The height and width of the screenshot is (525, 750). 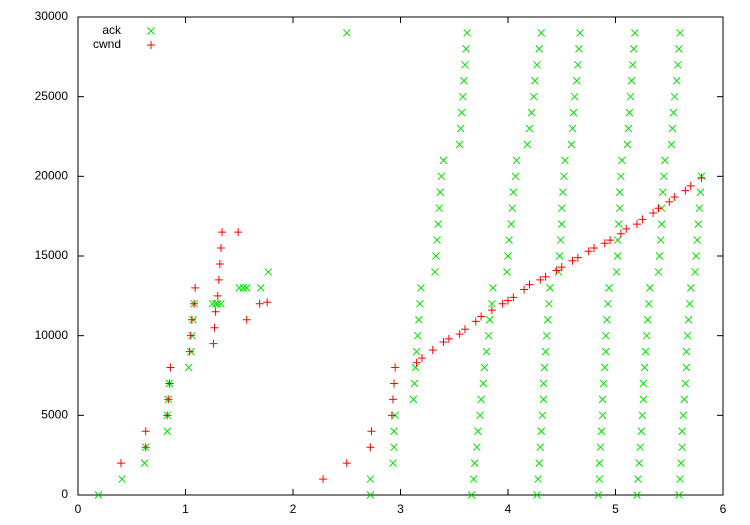 What do you see at coordinates (52, 335) in the screenshot?
I see `y-tick-label: 10000` at bounding box center [52, 335].